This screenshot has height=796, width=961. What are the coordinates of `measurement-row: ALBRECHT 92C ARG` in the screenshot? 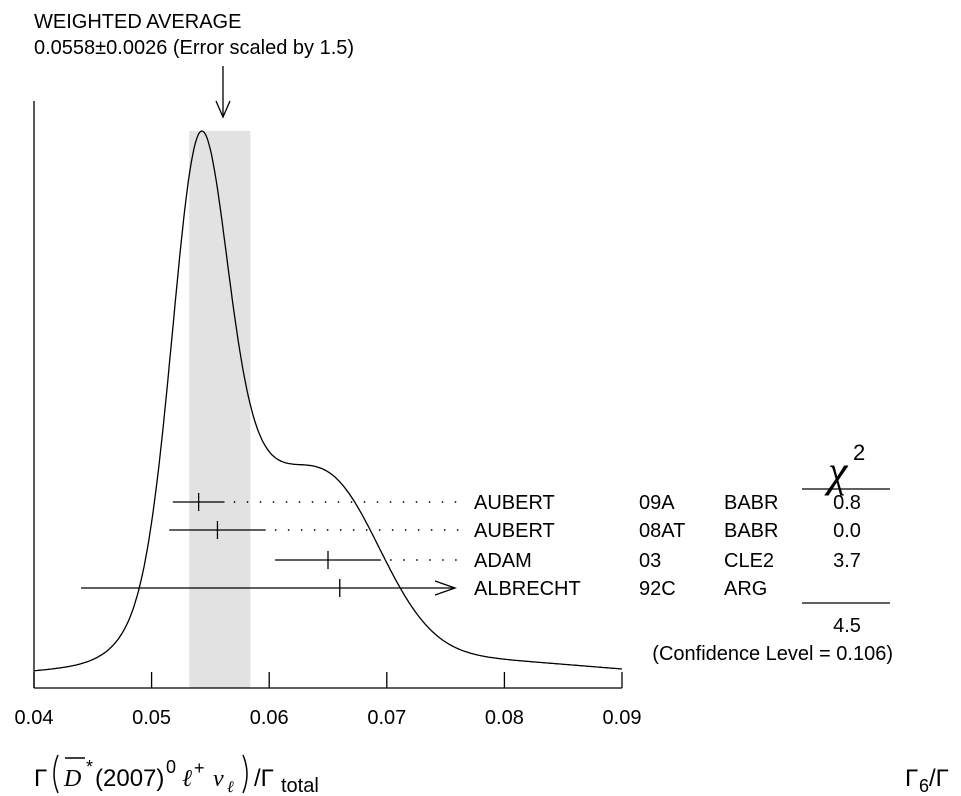 It's located at (424, 589).